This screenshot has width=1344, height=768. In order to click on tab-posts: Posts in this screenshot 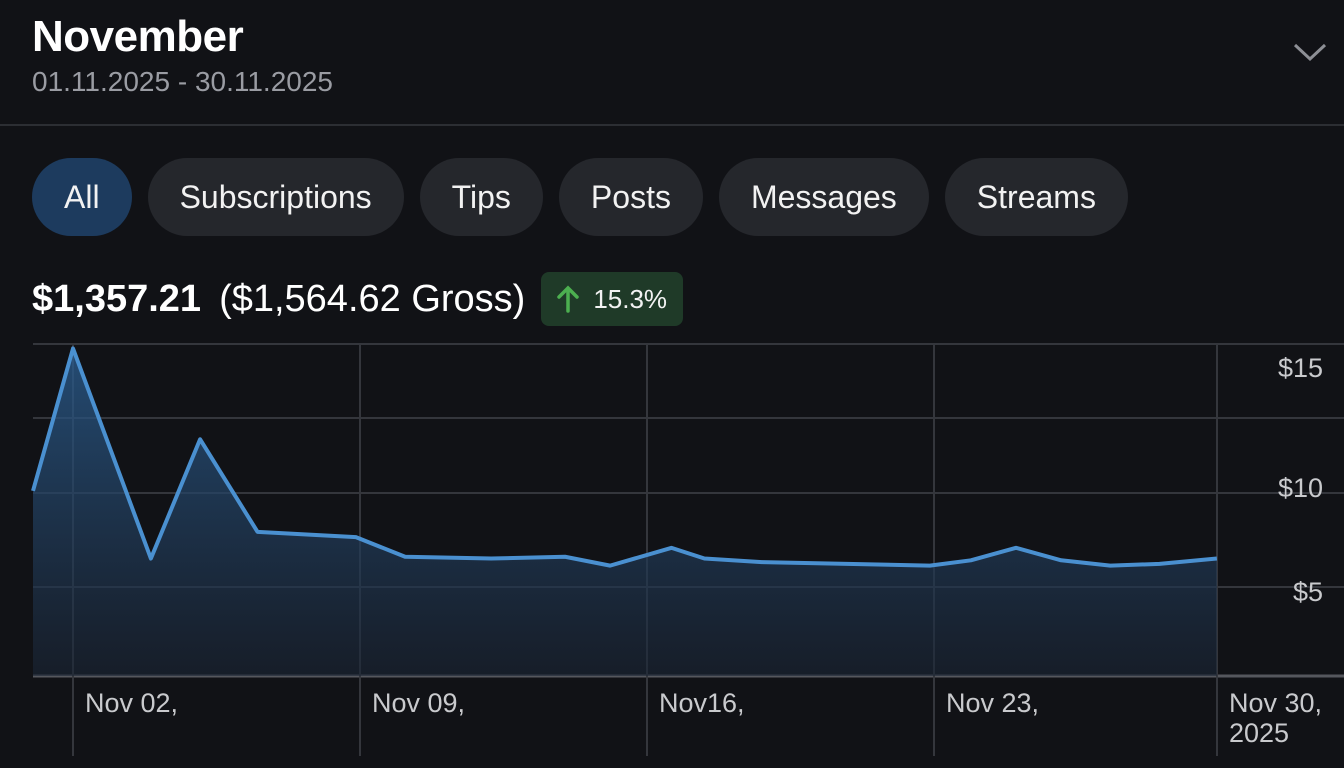, I will do `click(630, 197)`.